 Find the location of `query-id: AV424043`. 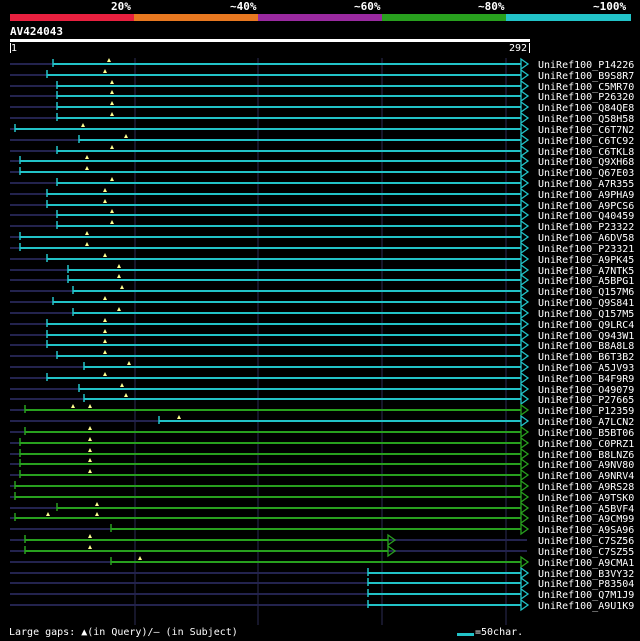

query-id: AV424043 is located at coordinates (36, 31).